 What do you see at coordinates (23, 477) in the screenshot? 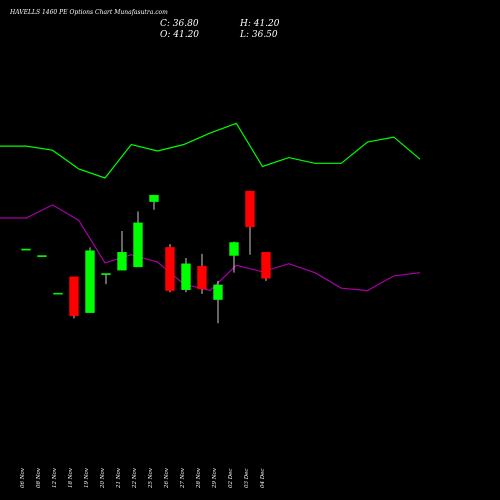
I see `x-tick-label: 06 Nov` at bounding box center [23, 477].